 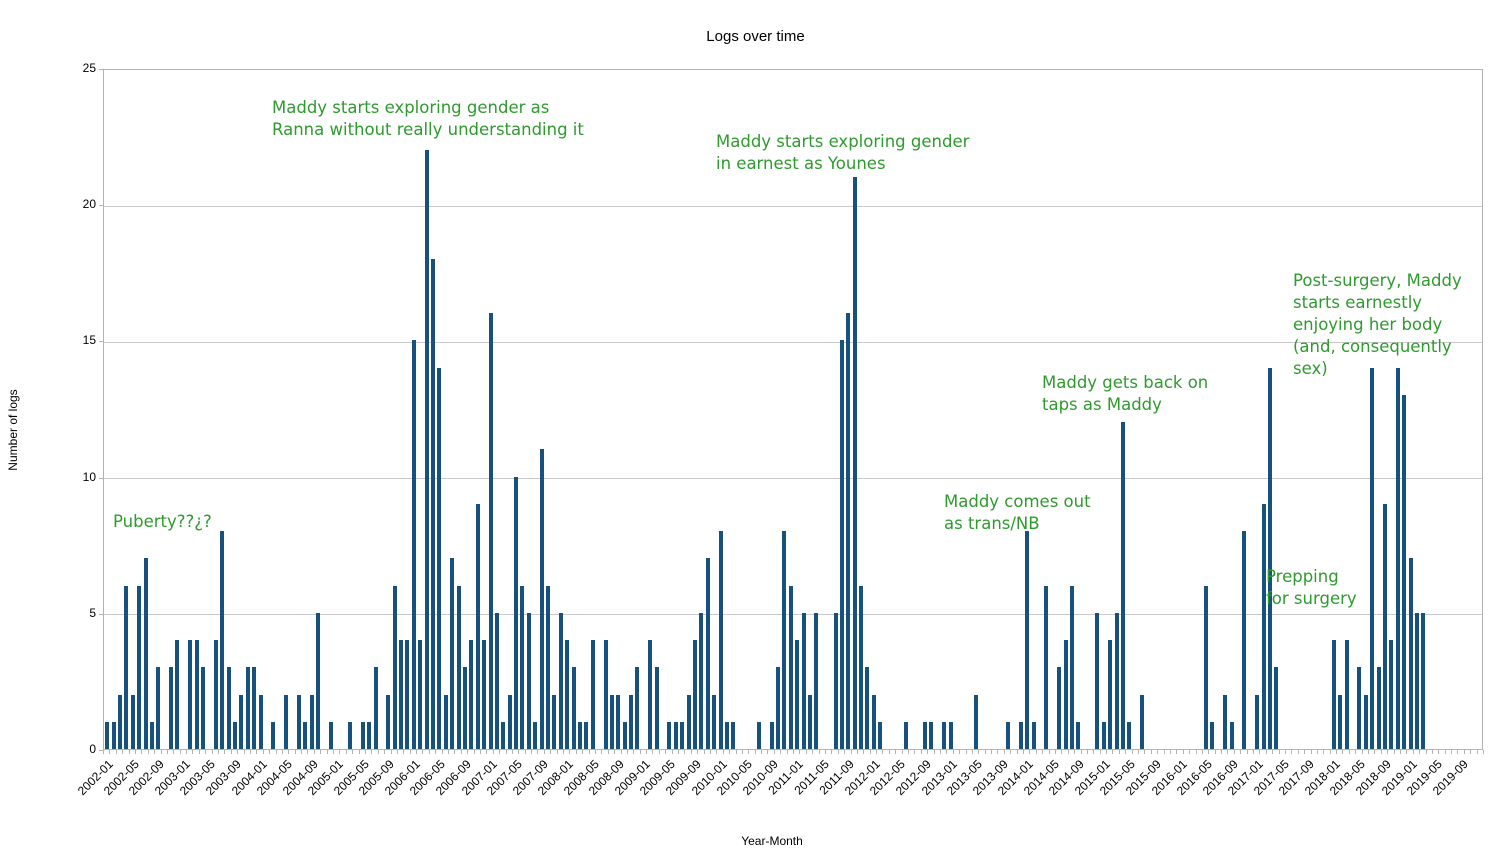 I want to click on x-axis-title: Year-Month, so click(x=772, y=841).